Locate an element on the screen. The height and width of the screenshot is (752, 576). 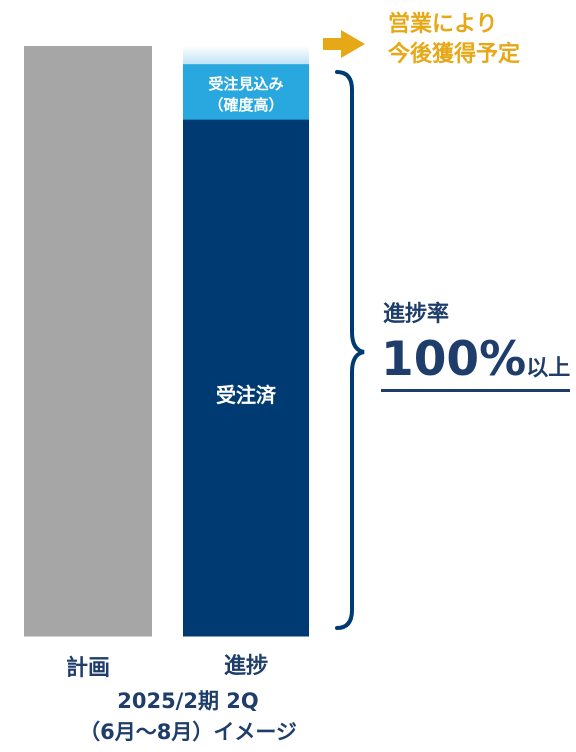
acquisition-note-line1: 営業により is located at coordinates (443, 24).